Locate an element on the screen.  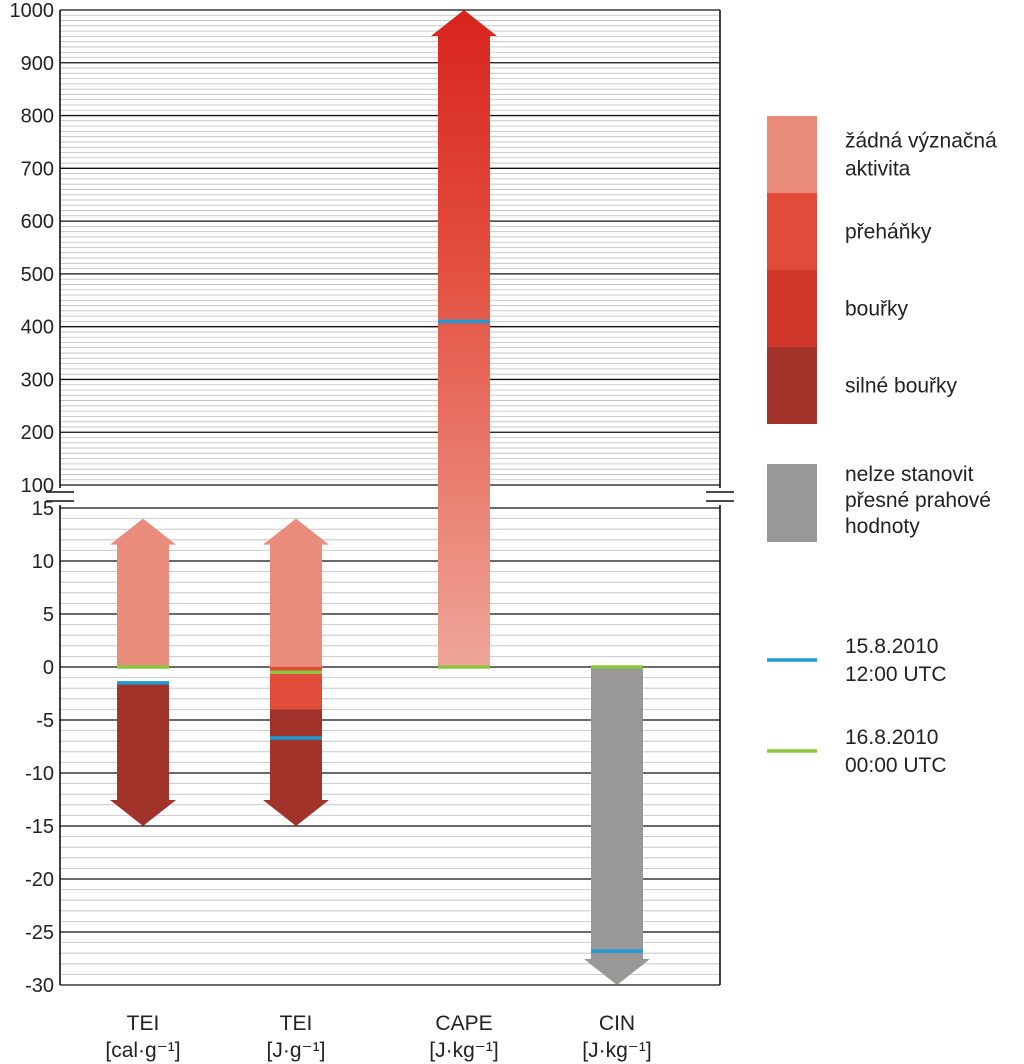
legend-label-none: aktivita is located at coordinates (878, 169).